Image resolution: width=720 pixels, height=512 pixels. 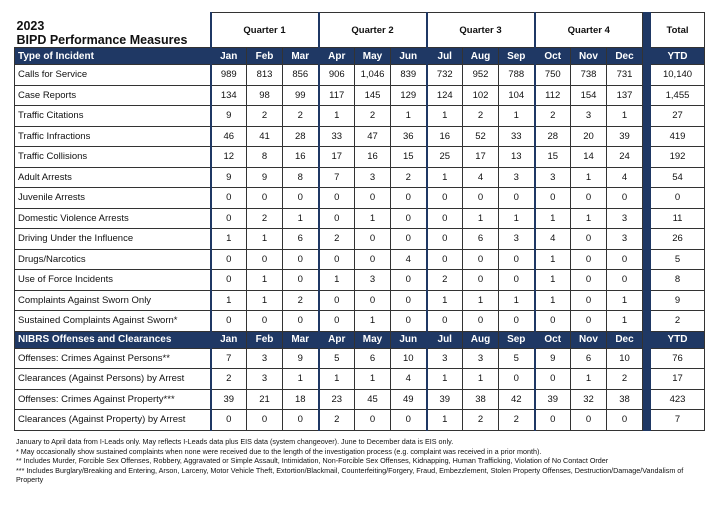 I want to click on month-value: 813, so click(x=264, y=75).